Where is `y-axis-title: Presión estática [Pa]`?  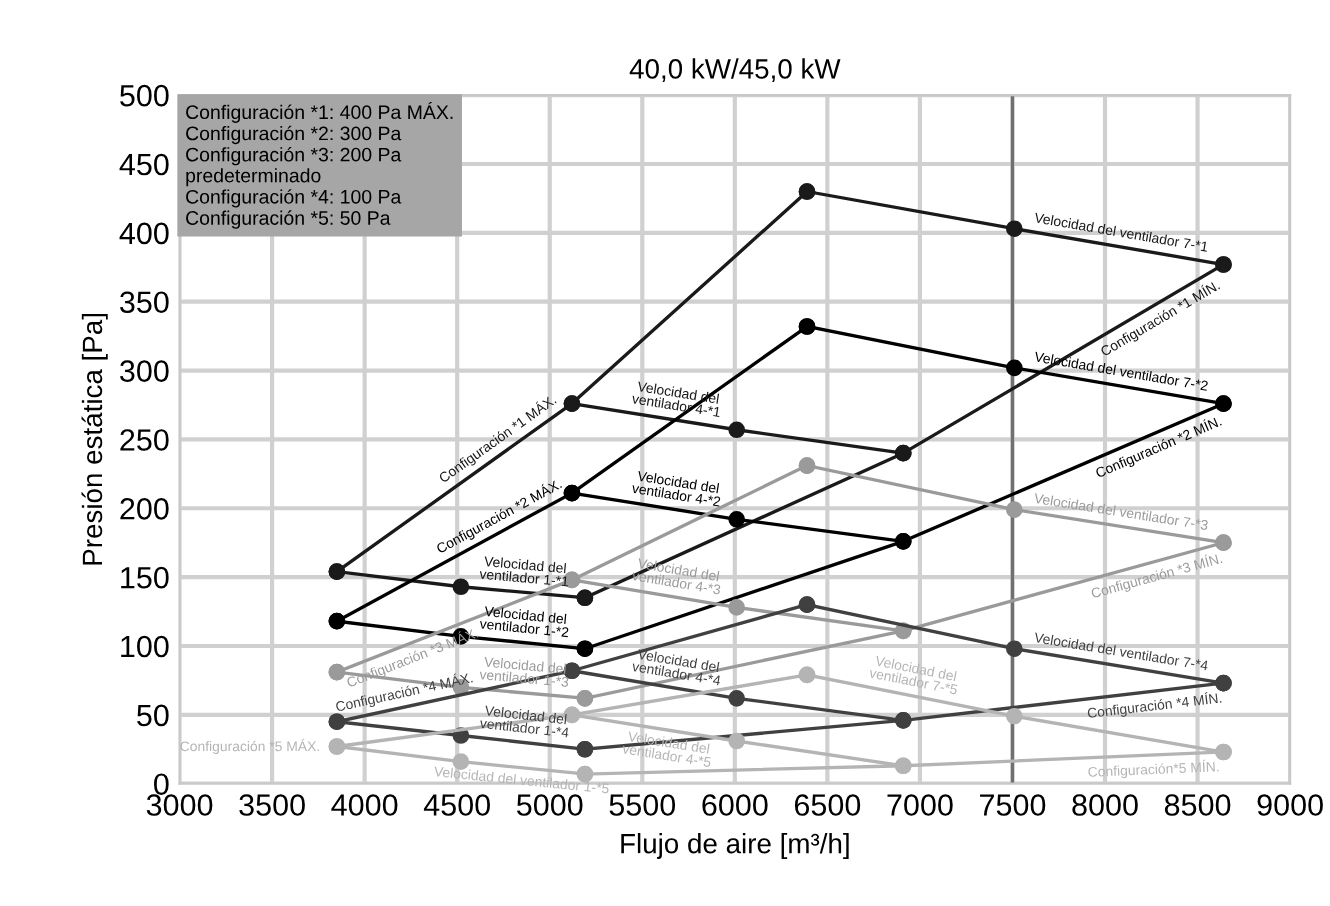 y-axis-title: Presión estática [Pa] is located at coordinates (94, 439).